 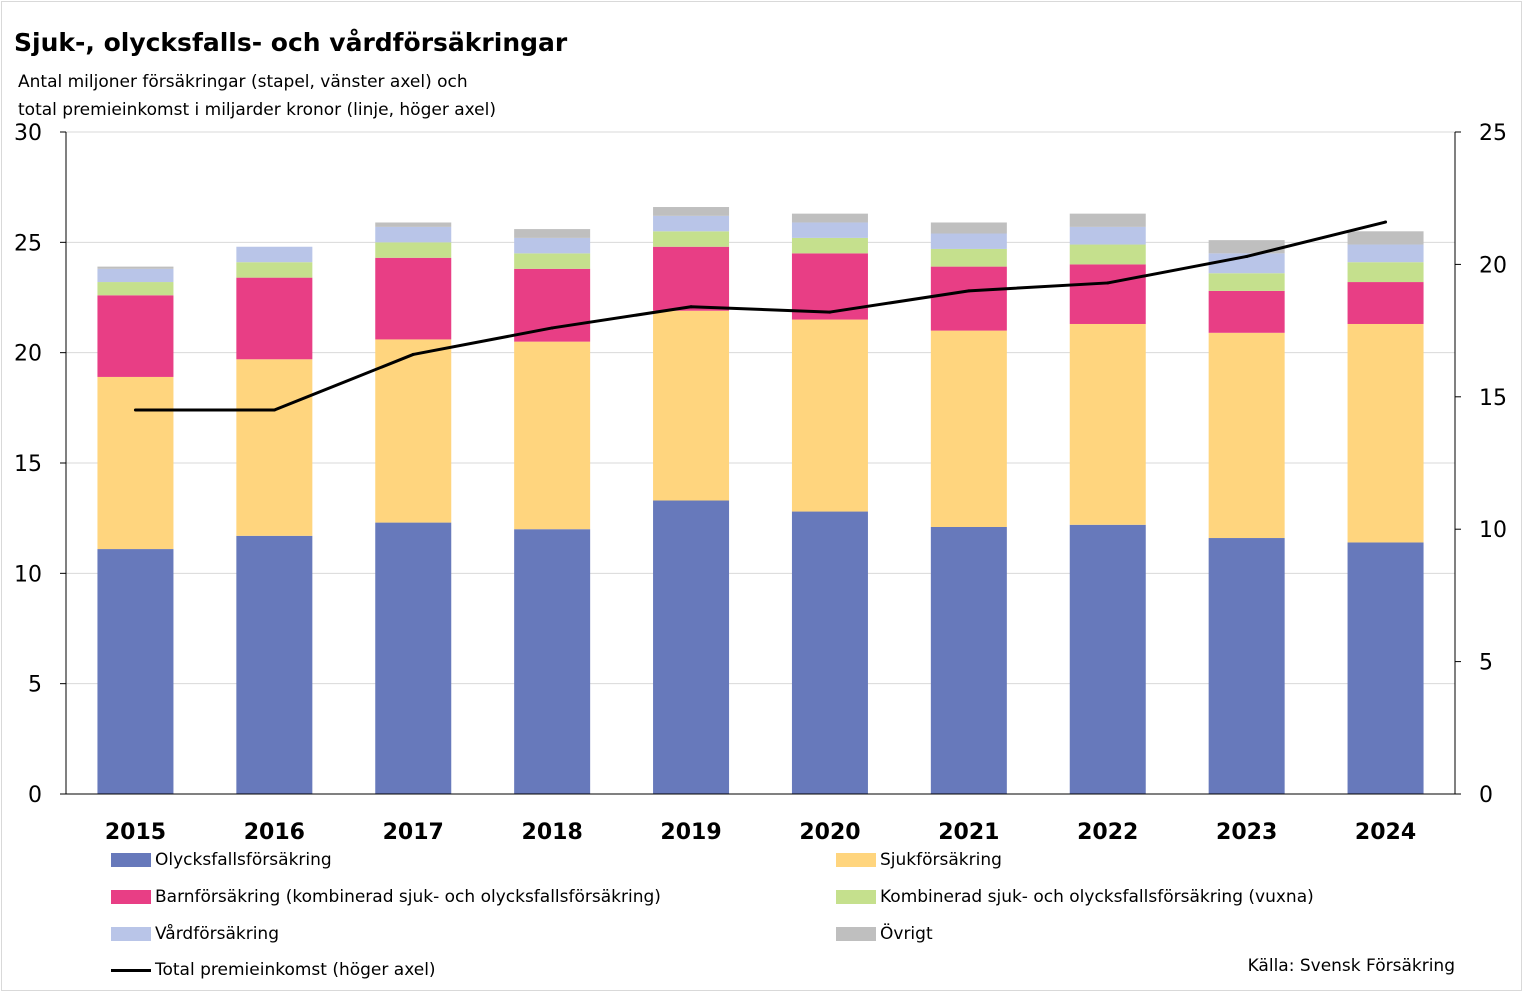 What do you see at coordinates (295, 970) in the screenshot?
I see `legend-label: Total premieinkomst (höger axel)` at bounding box center [295, 970].